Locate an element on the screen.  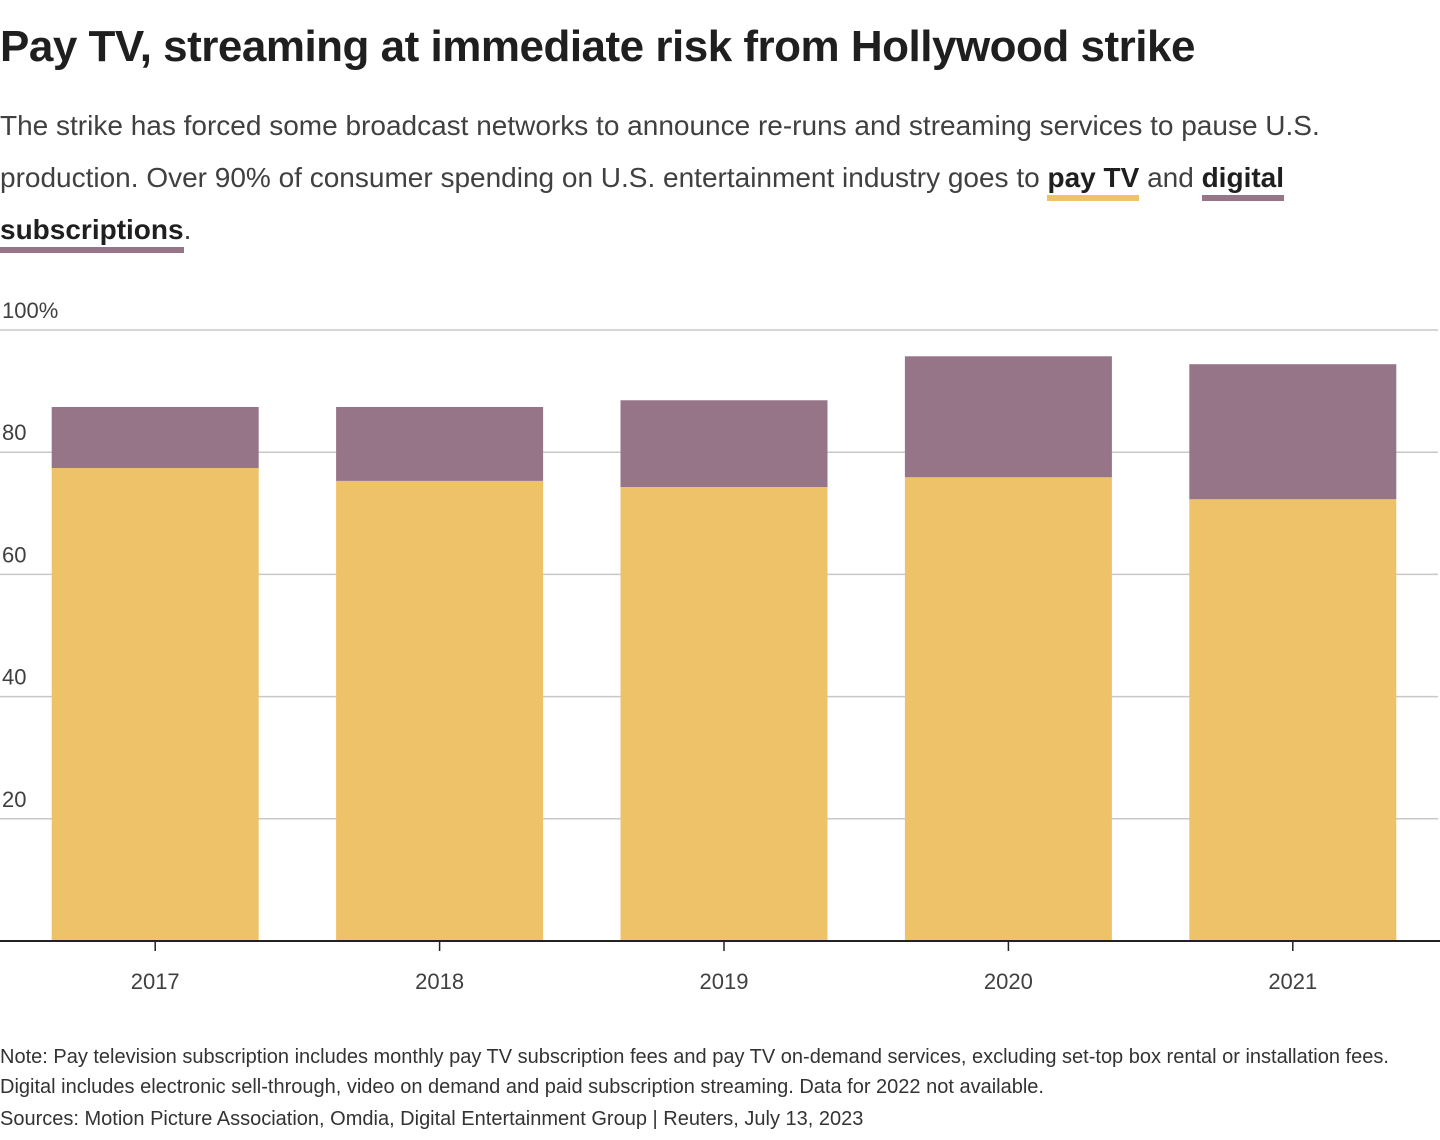
x-tick-label: 2018 is located at coordinates (439, 981).